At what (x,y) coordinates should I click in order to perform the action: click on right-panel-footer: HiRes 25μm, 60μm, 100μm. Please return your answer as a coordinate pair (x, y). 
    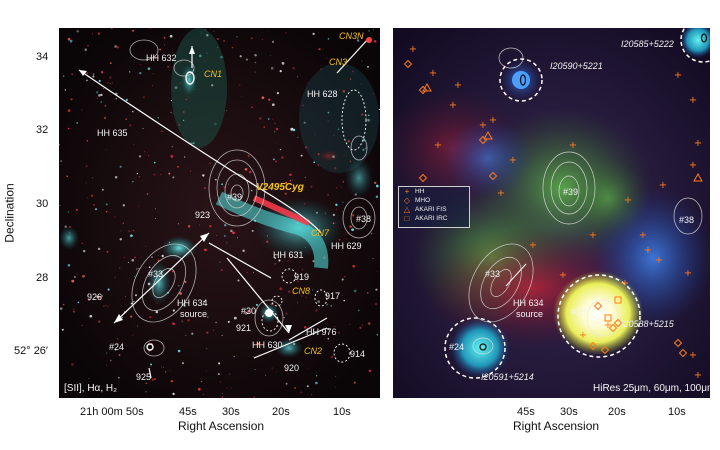
    Looking at the image, I should click on (651, 388).